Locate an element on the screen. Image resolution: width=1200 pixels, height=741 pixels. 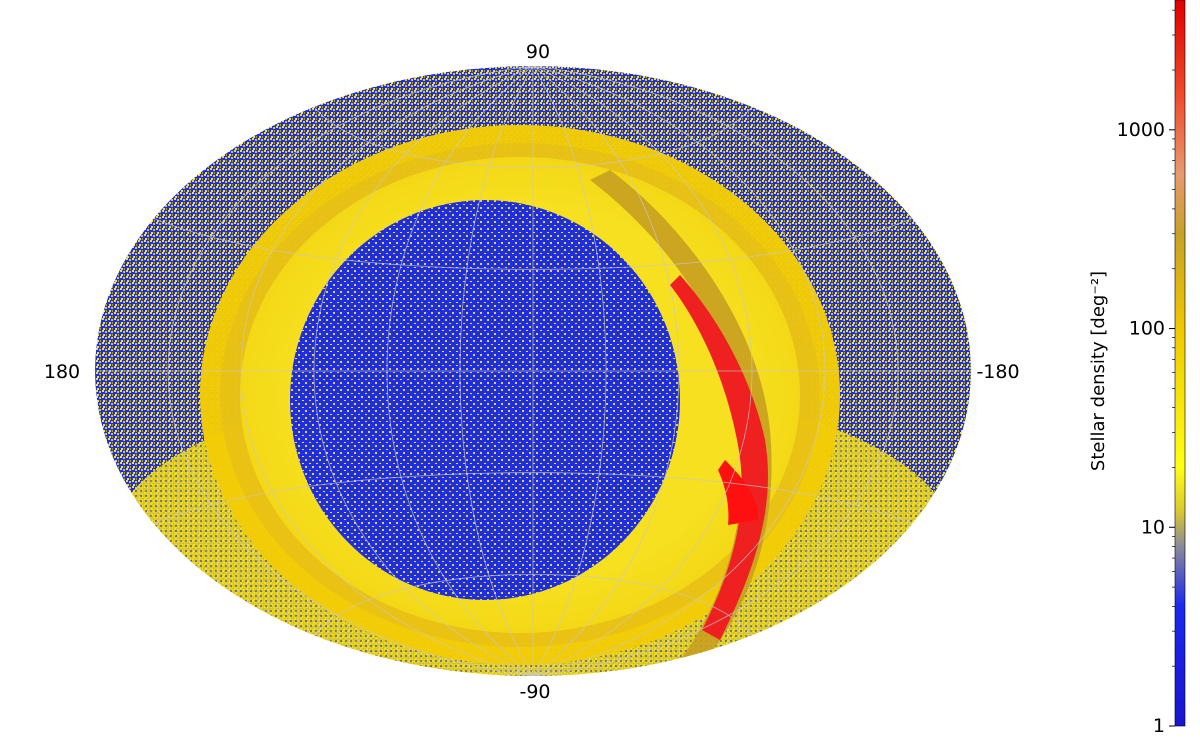
peak-density-region is located at coordinates (719, 457).